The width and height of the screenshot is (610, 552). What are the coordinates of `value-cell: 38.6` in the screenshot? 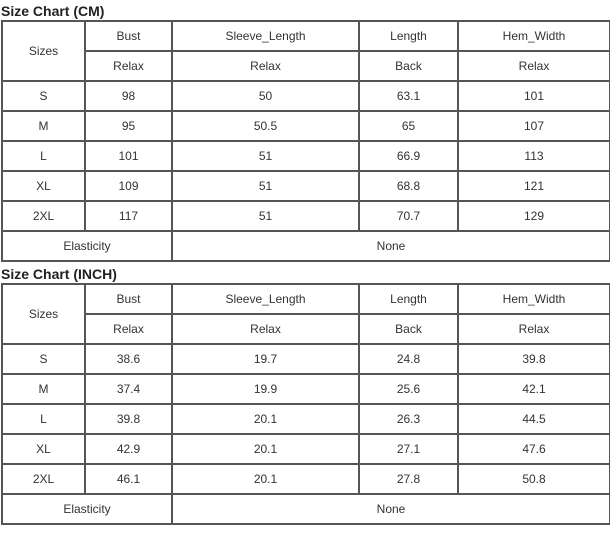 It's located at (128, 359).